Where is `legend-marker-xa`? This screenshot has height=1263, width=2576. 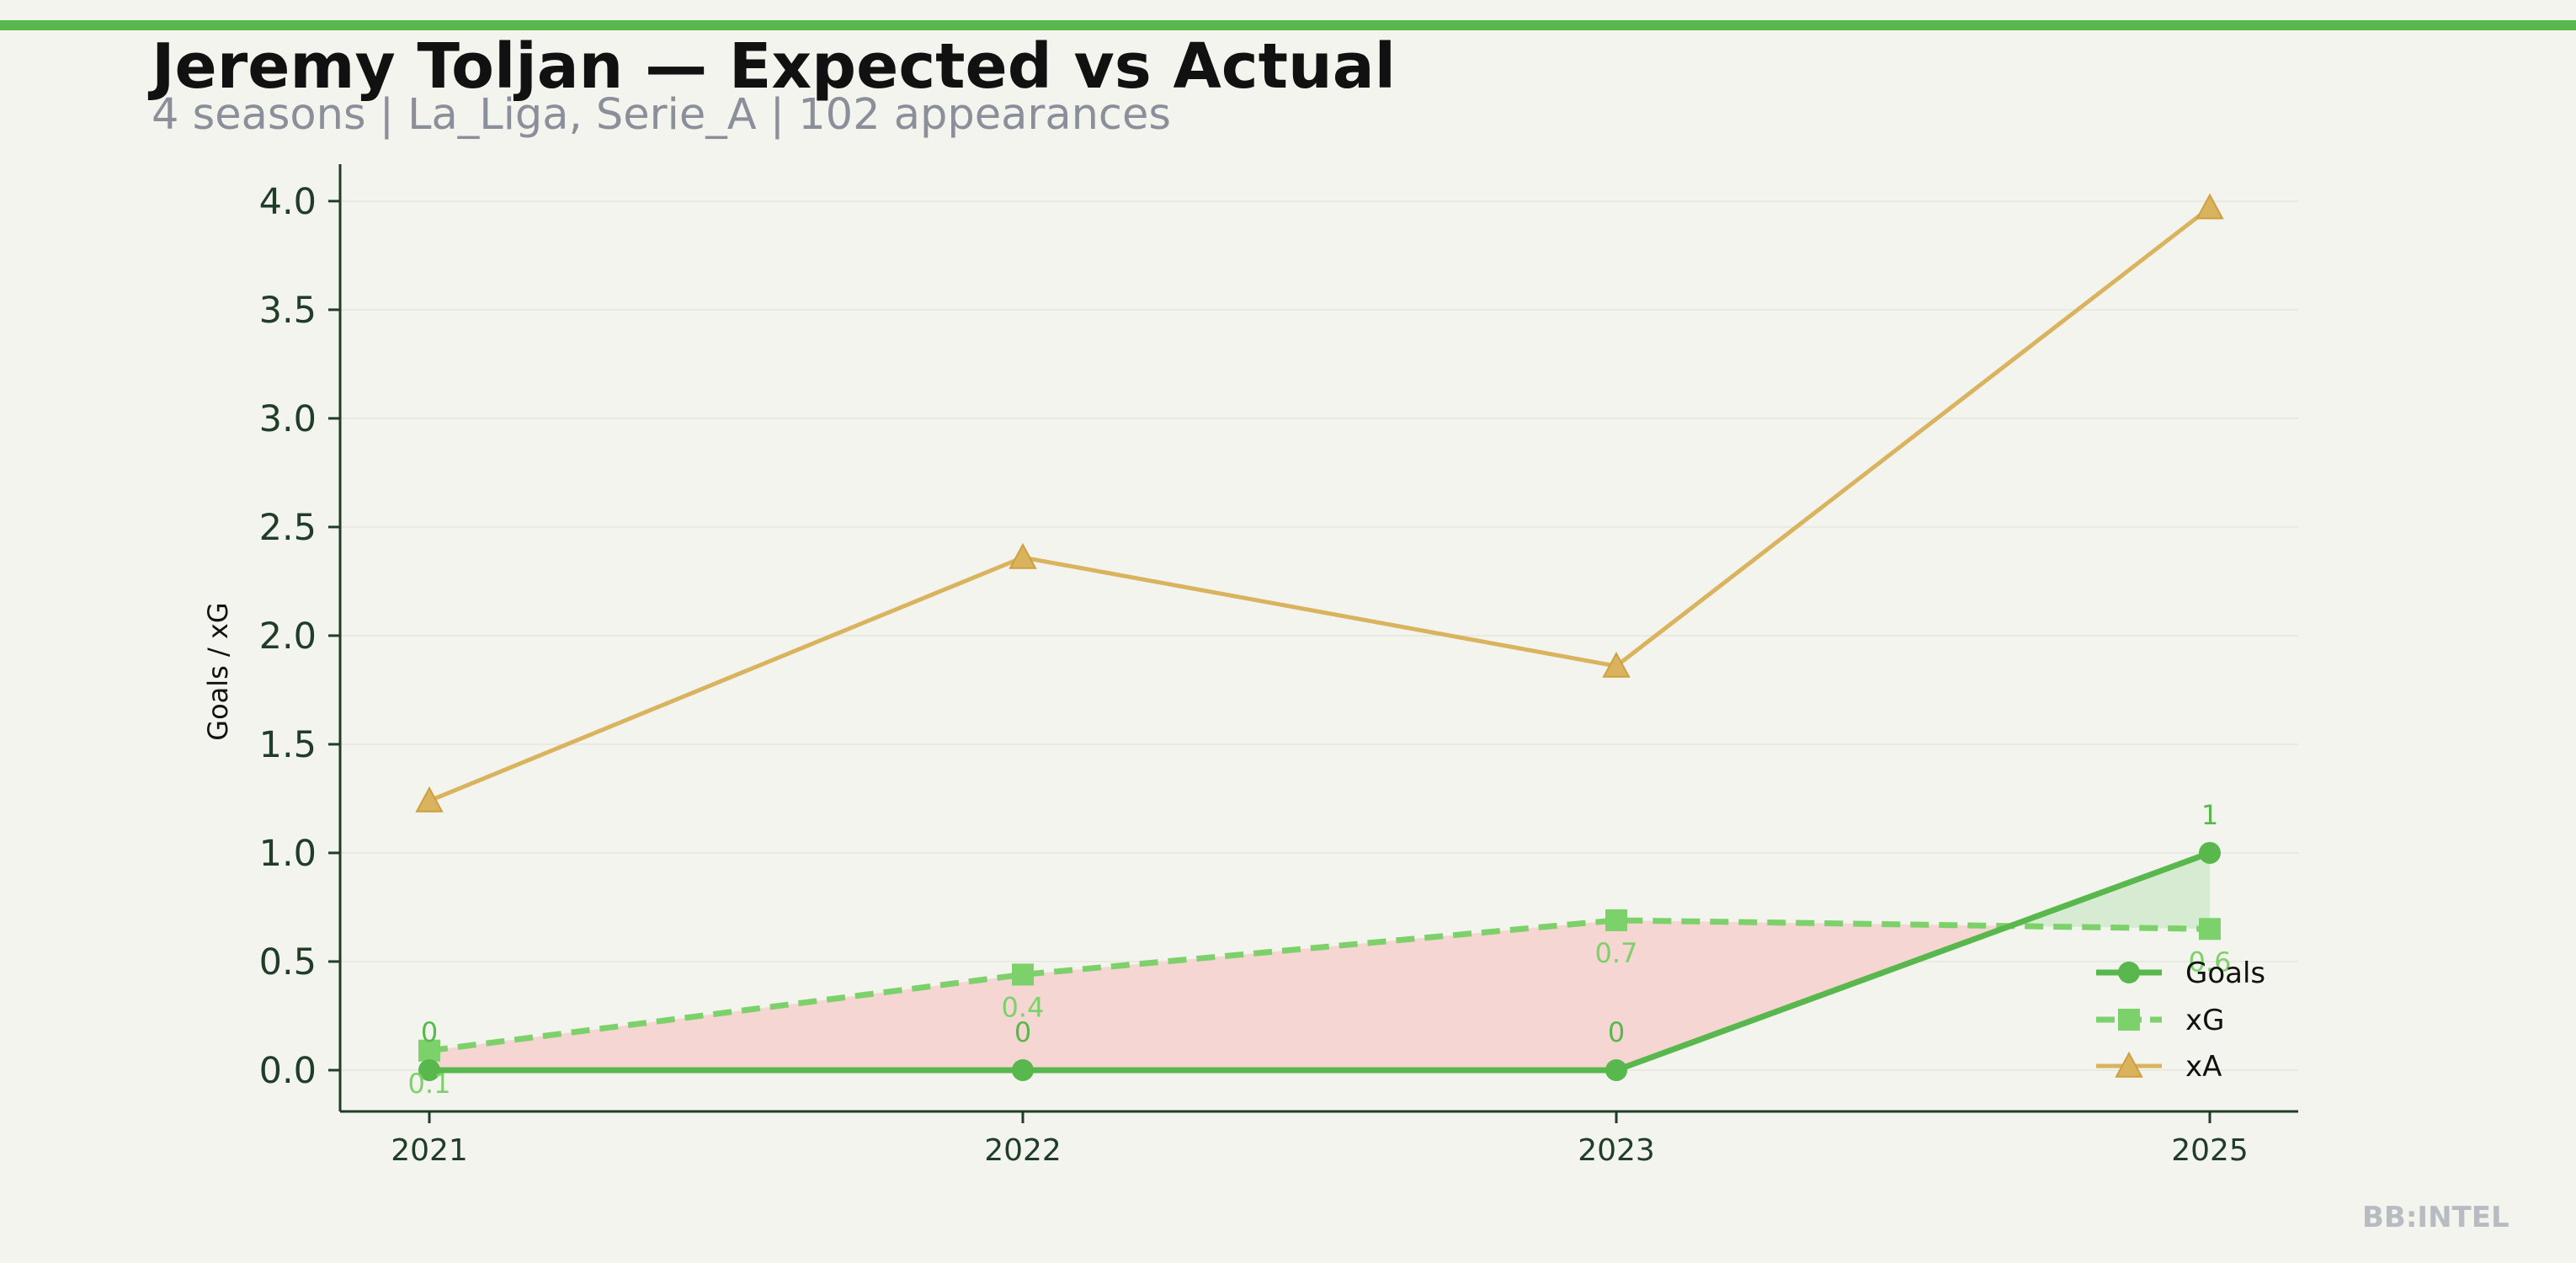 legend-marker-xa is located at coordinates (2129, 1064).